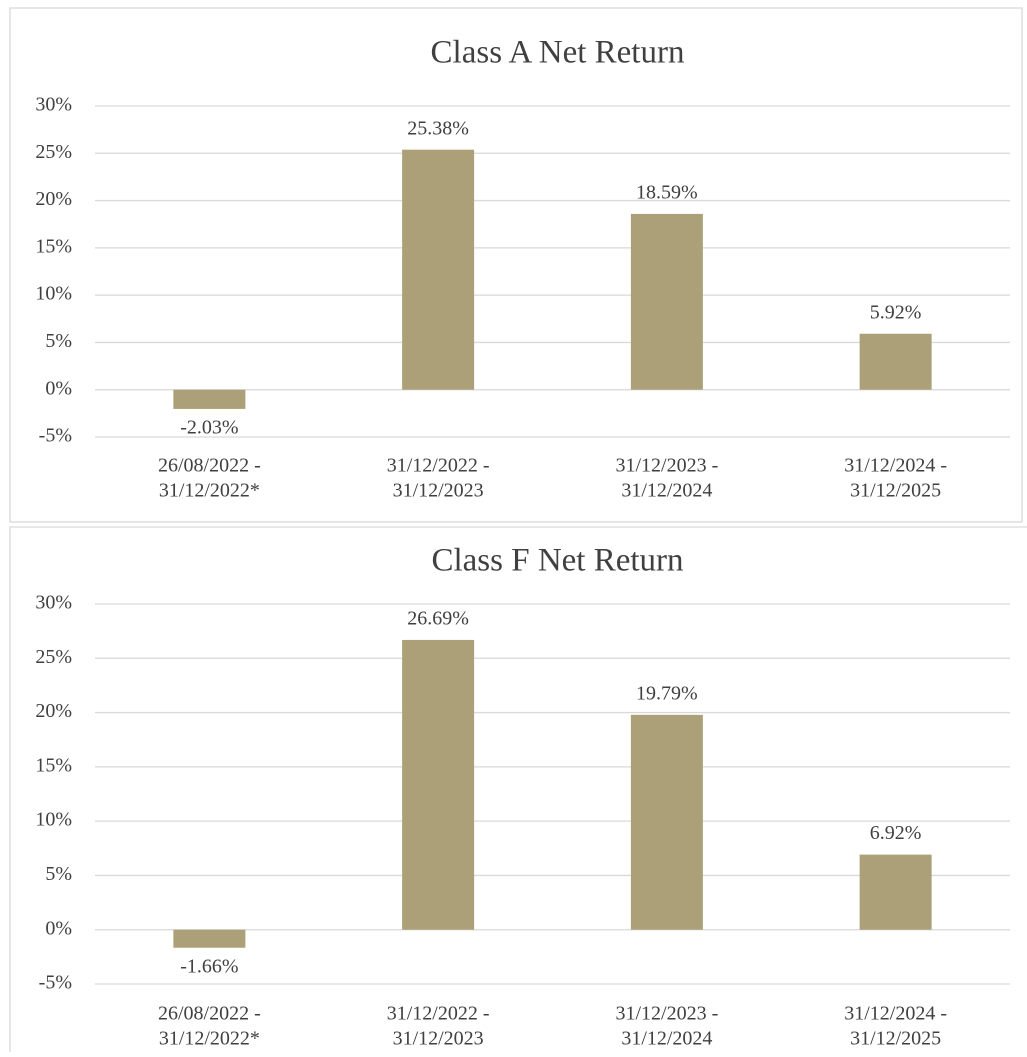 The image size is (1027, 1057). I want to click on data-label: 19.79%, so click(667, 693).